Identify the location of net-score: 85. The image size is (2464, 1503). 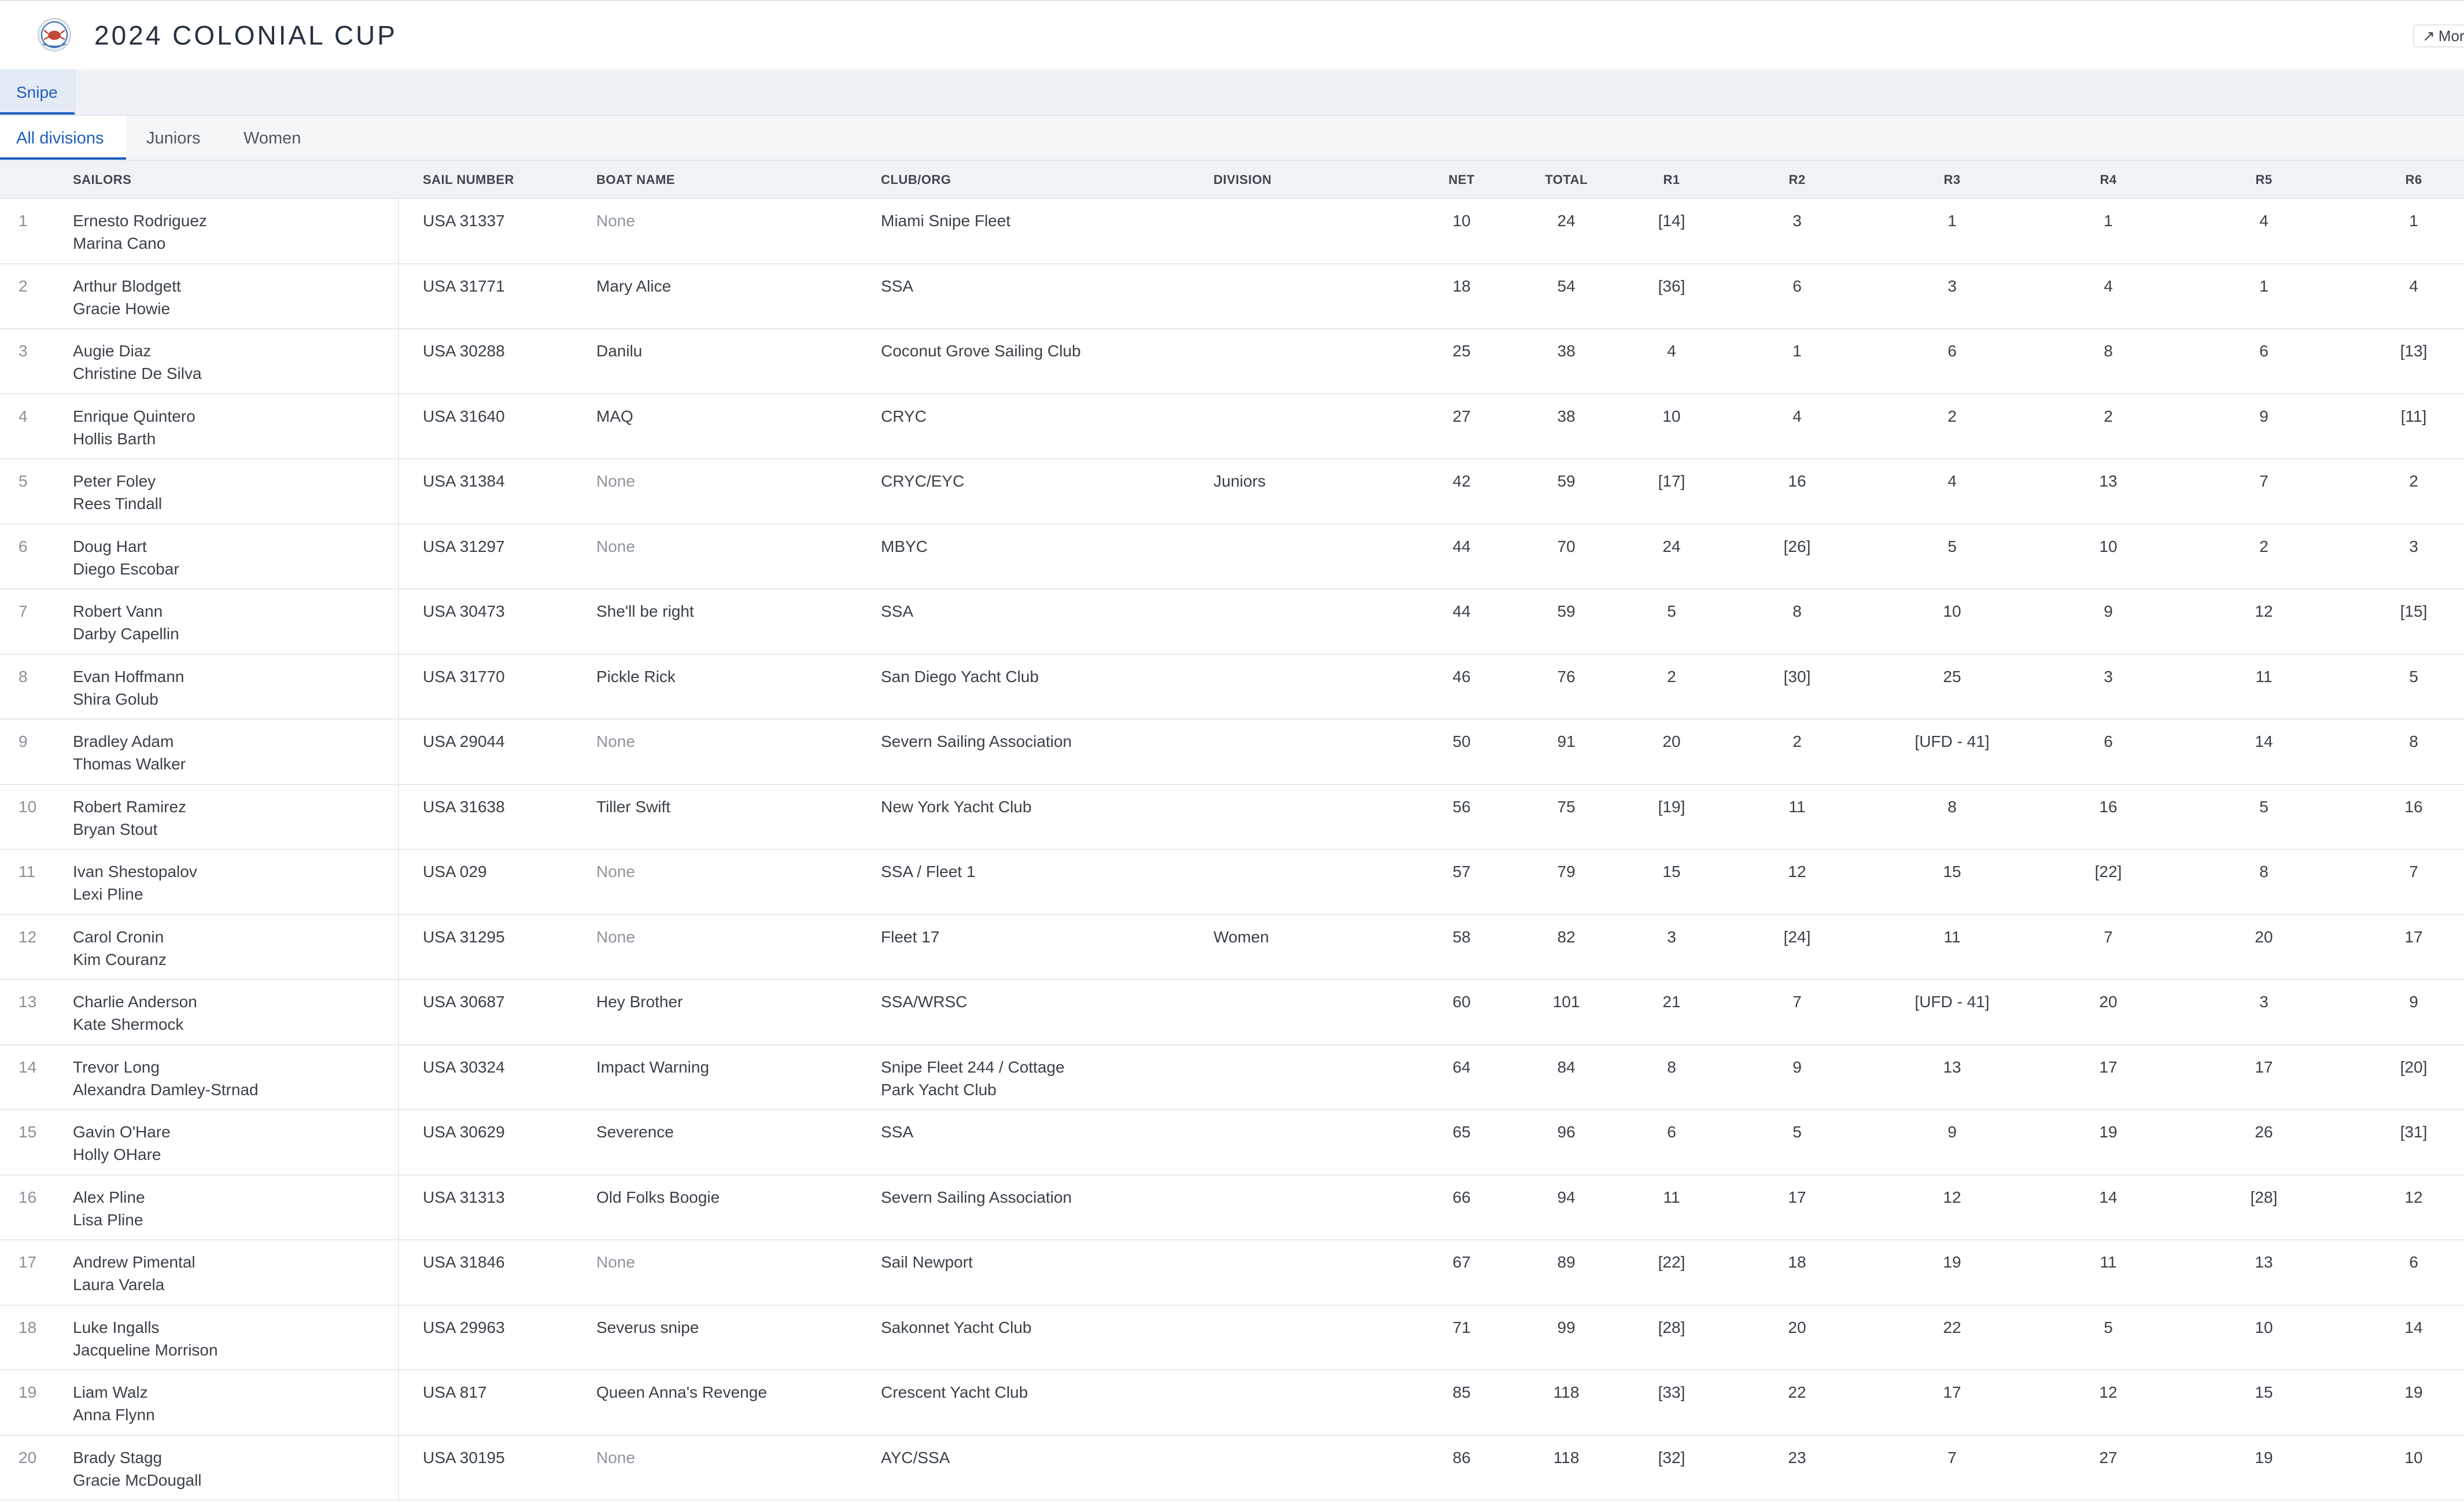
(1462, 1392).